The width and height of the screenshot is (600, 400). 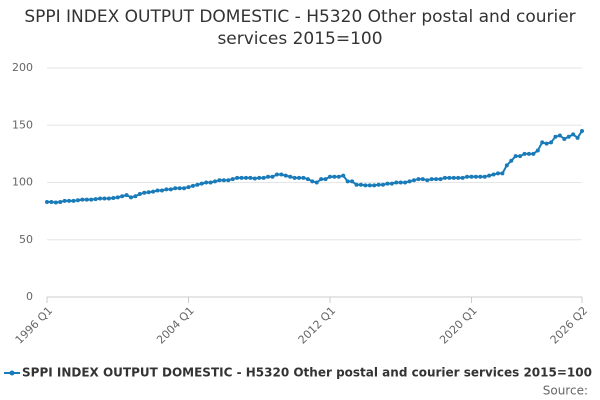 I want to click on x-tick-label: 1996 Q1, so click(x=34, y=325).